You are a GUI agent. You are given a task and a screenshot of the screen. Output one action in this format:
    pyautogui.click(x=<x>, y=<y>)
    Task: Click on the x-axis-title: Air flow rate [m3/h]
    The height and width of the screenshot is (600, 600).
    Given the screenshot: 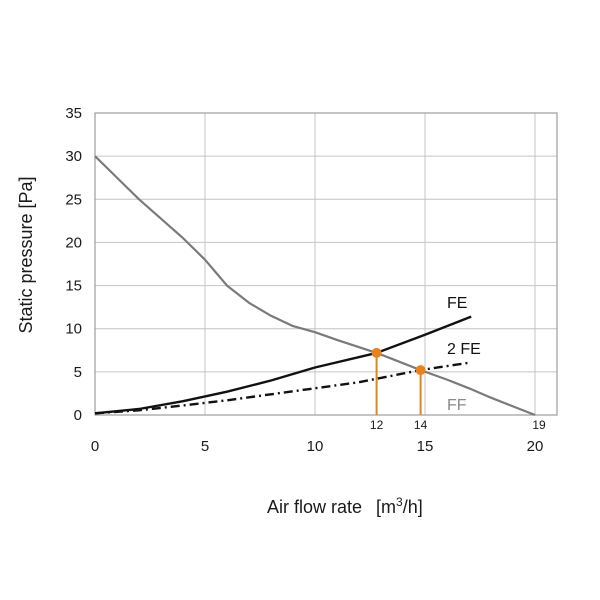 What is the action you would take?
    pyautogui.click(x=345, y=506)
    